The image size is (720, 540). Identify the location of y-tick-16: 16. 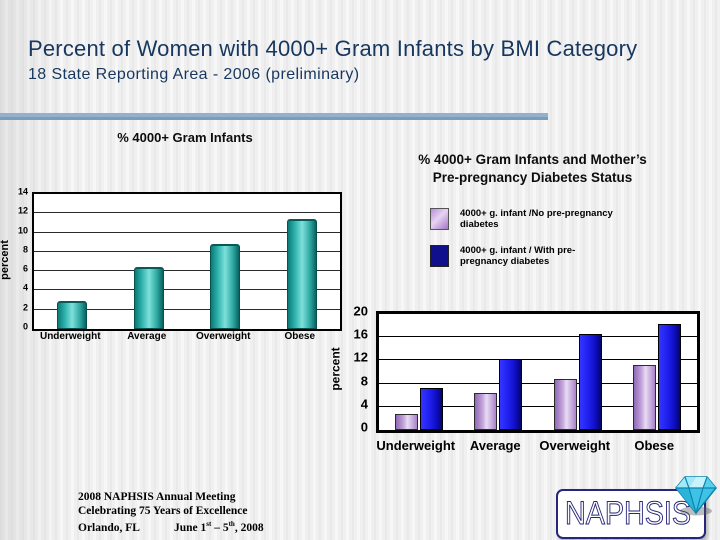
(360, 334).